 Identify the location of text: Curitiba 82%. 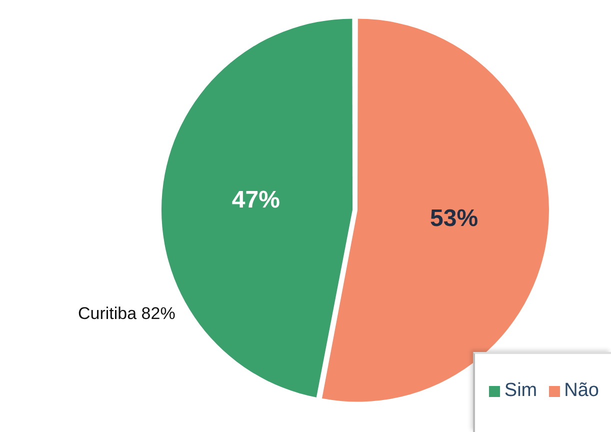
(127, 314).